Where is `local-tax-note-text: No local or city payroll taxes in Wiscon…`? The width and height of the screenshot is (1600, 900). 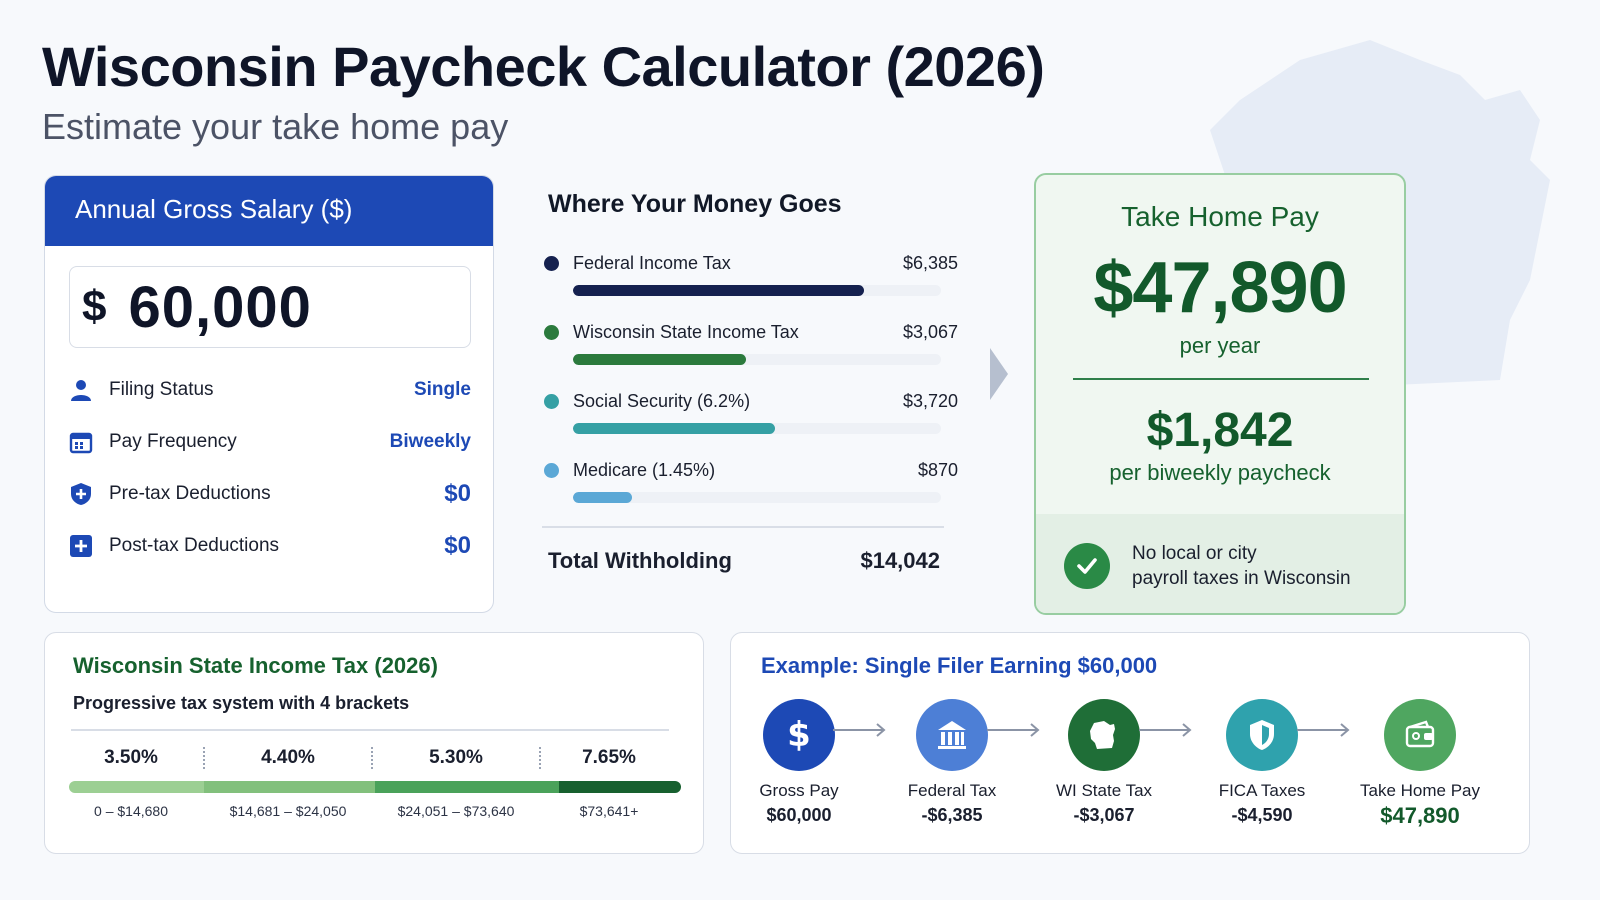
local-tax-note-text: No local or city payroll taxes in Wiscon… is located at coordinates (1241, 566).